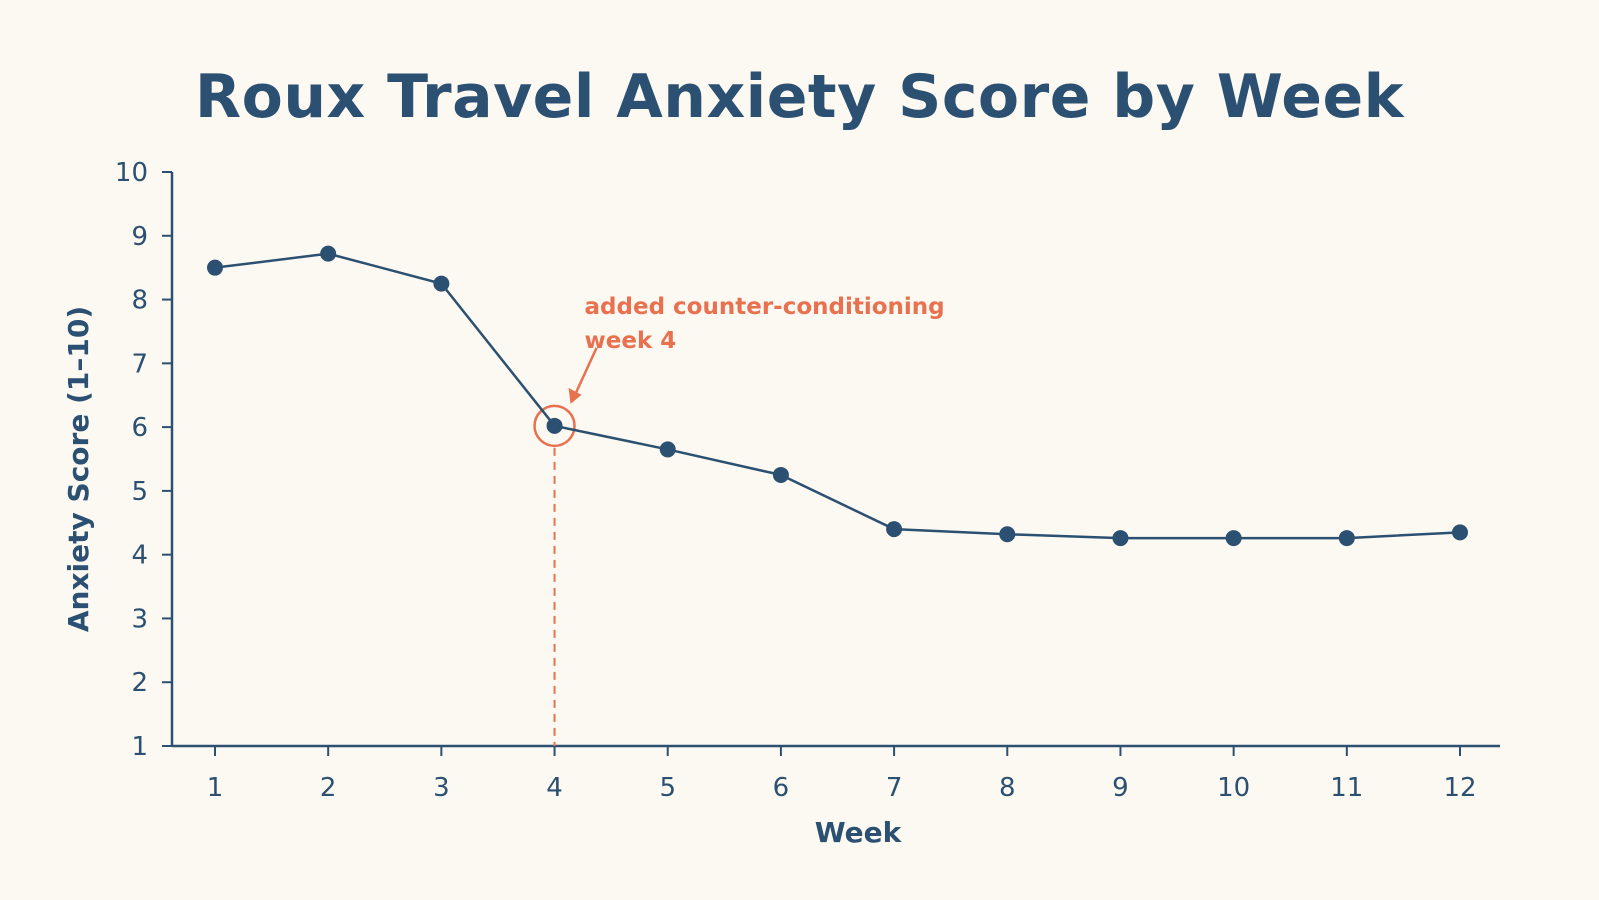 The image size is (1599, 900). What do you see at coordinates (139, 237) in the screenshot?
I see `y-tick-label: 9` at bounding box center [139, 237].